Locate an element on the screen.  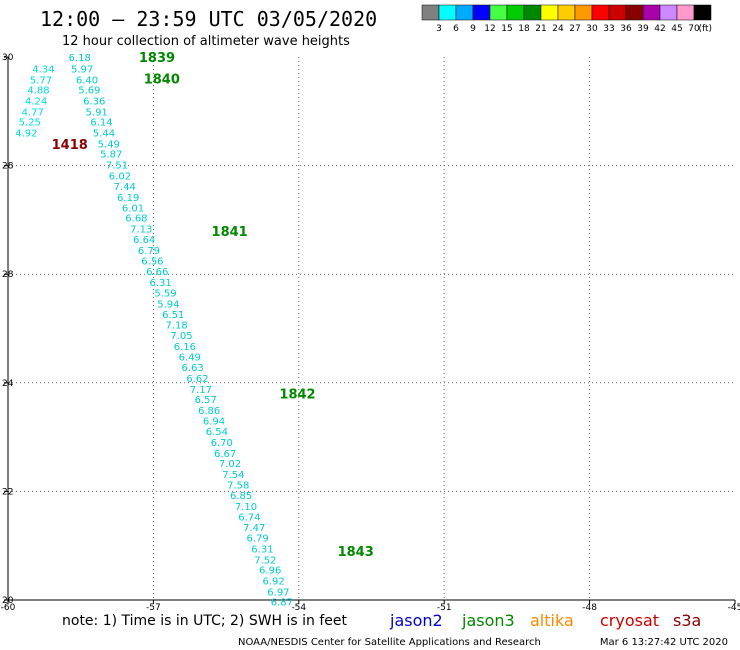
swh-value: 7.13 is located at coordinates (141, 230).